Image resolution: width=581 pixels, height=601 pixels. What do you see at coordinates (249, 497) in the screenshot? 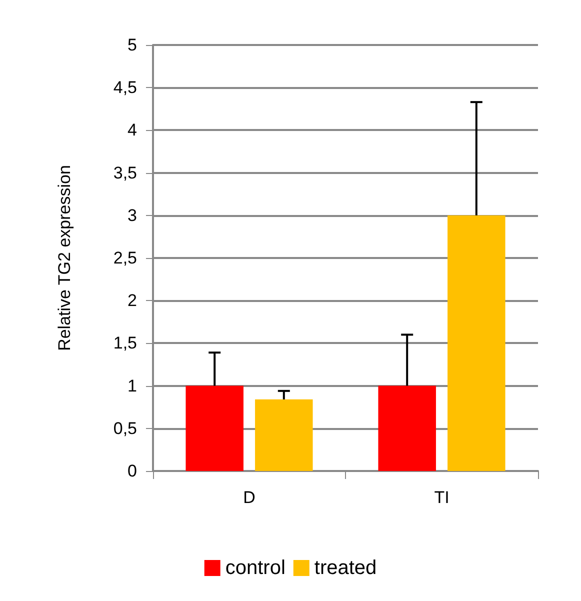
I see `x-tick-label: D` at bounding box center [249, 497].